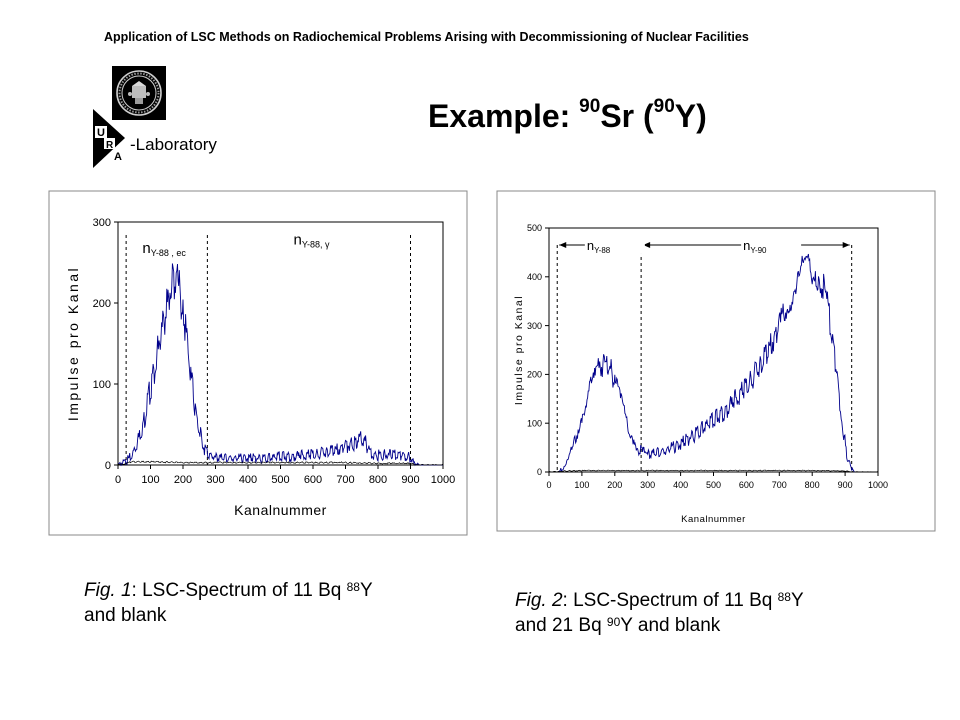 This screenshot has height=720, width=960. I want to click on c1-x-tick-label-5: 500, so click(280, 480).